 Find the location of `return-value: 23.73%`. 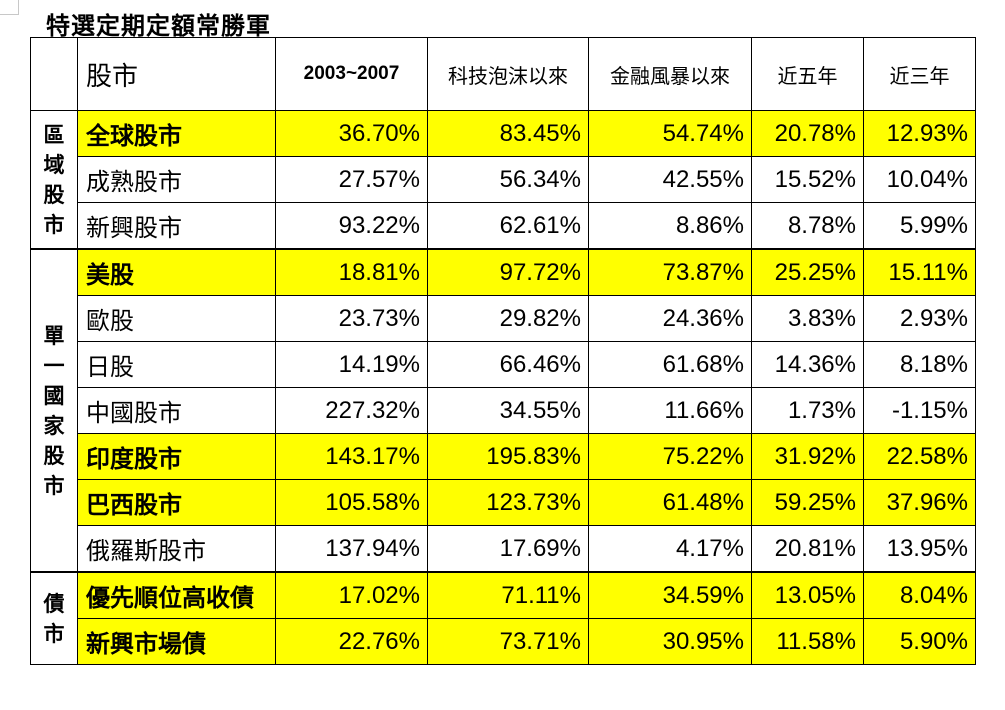

return-value: 23.73% is located at coordinates (351, 318).